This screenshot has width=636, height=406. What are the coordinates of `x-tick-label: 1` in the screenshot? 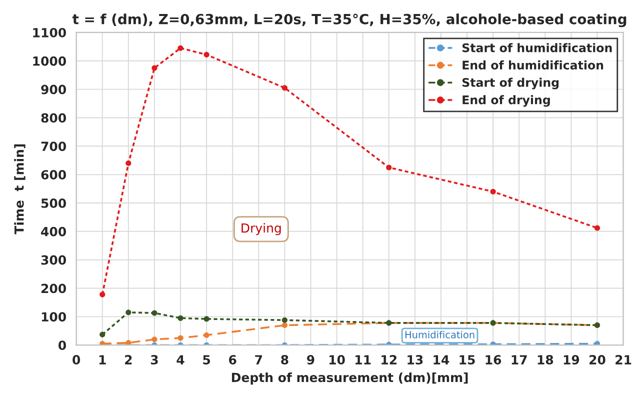 It's located at (102, 359).